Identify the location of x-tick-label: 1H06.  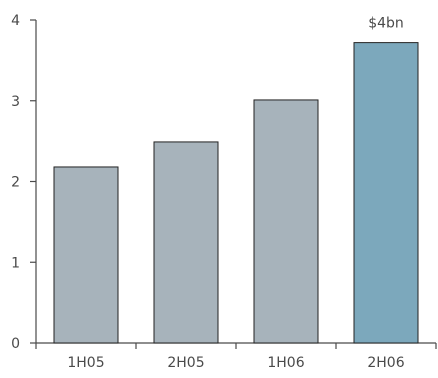
(285, 363).